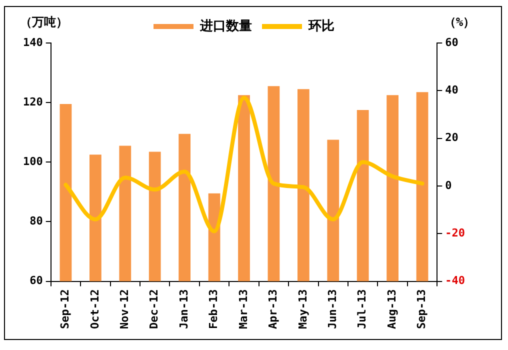  Describe the element at coordinates (65, 309) in the screenshot. I see `x-tick-label: Sep-12` at that location.